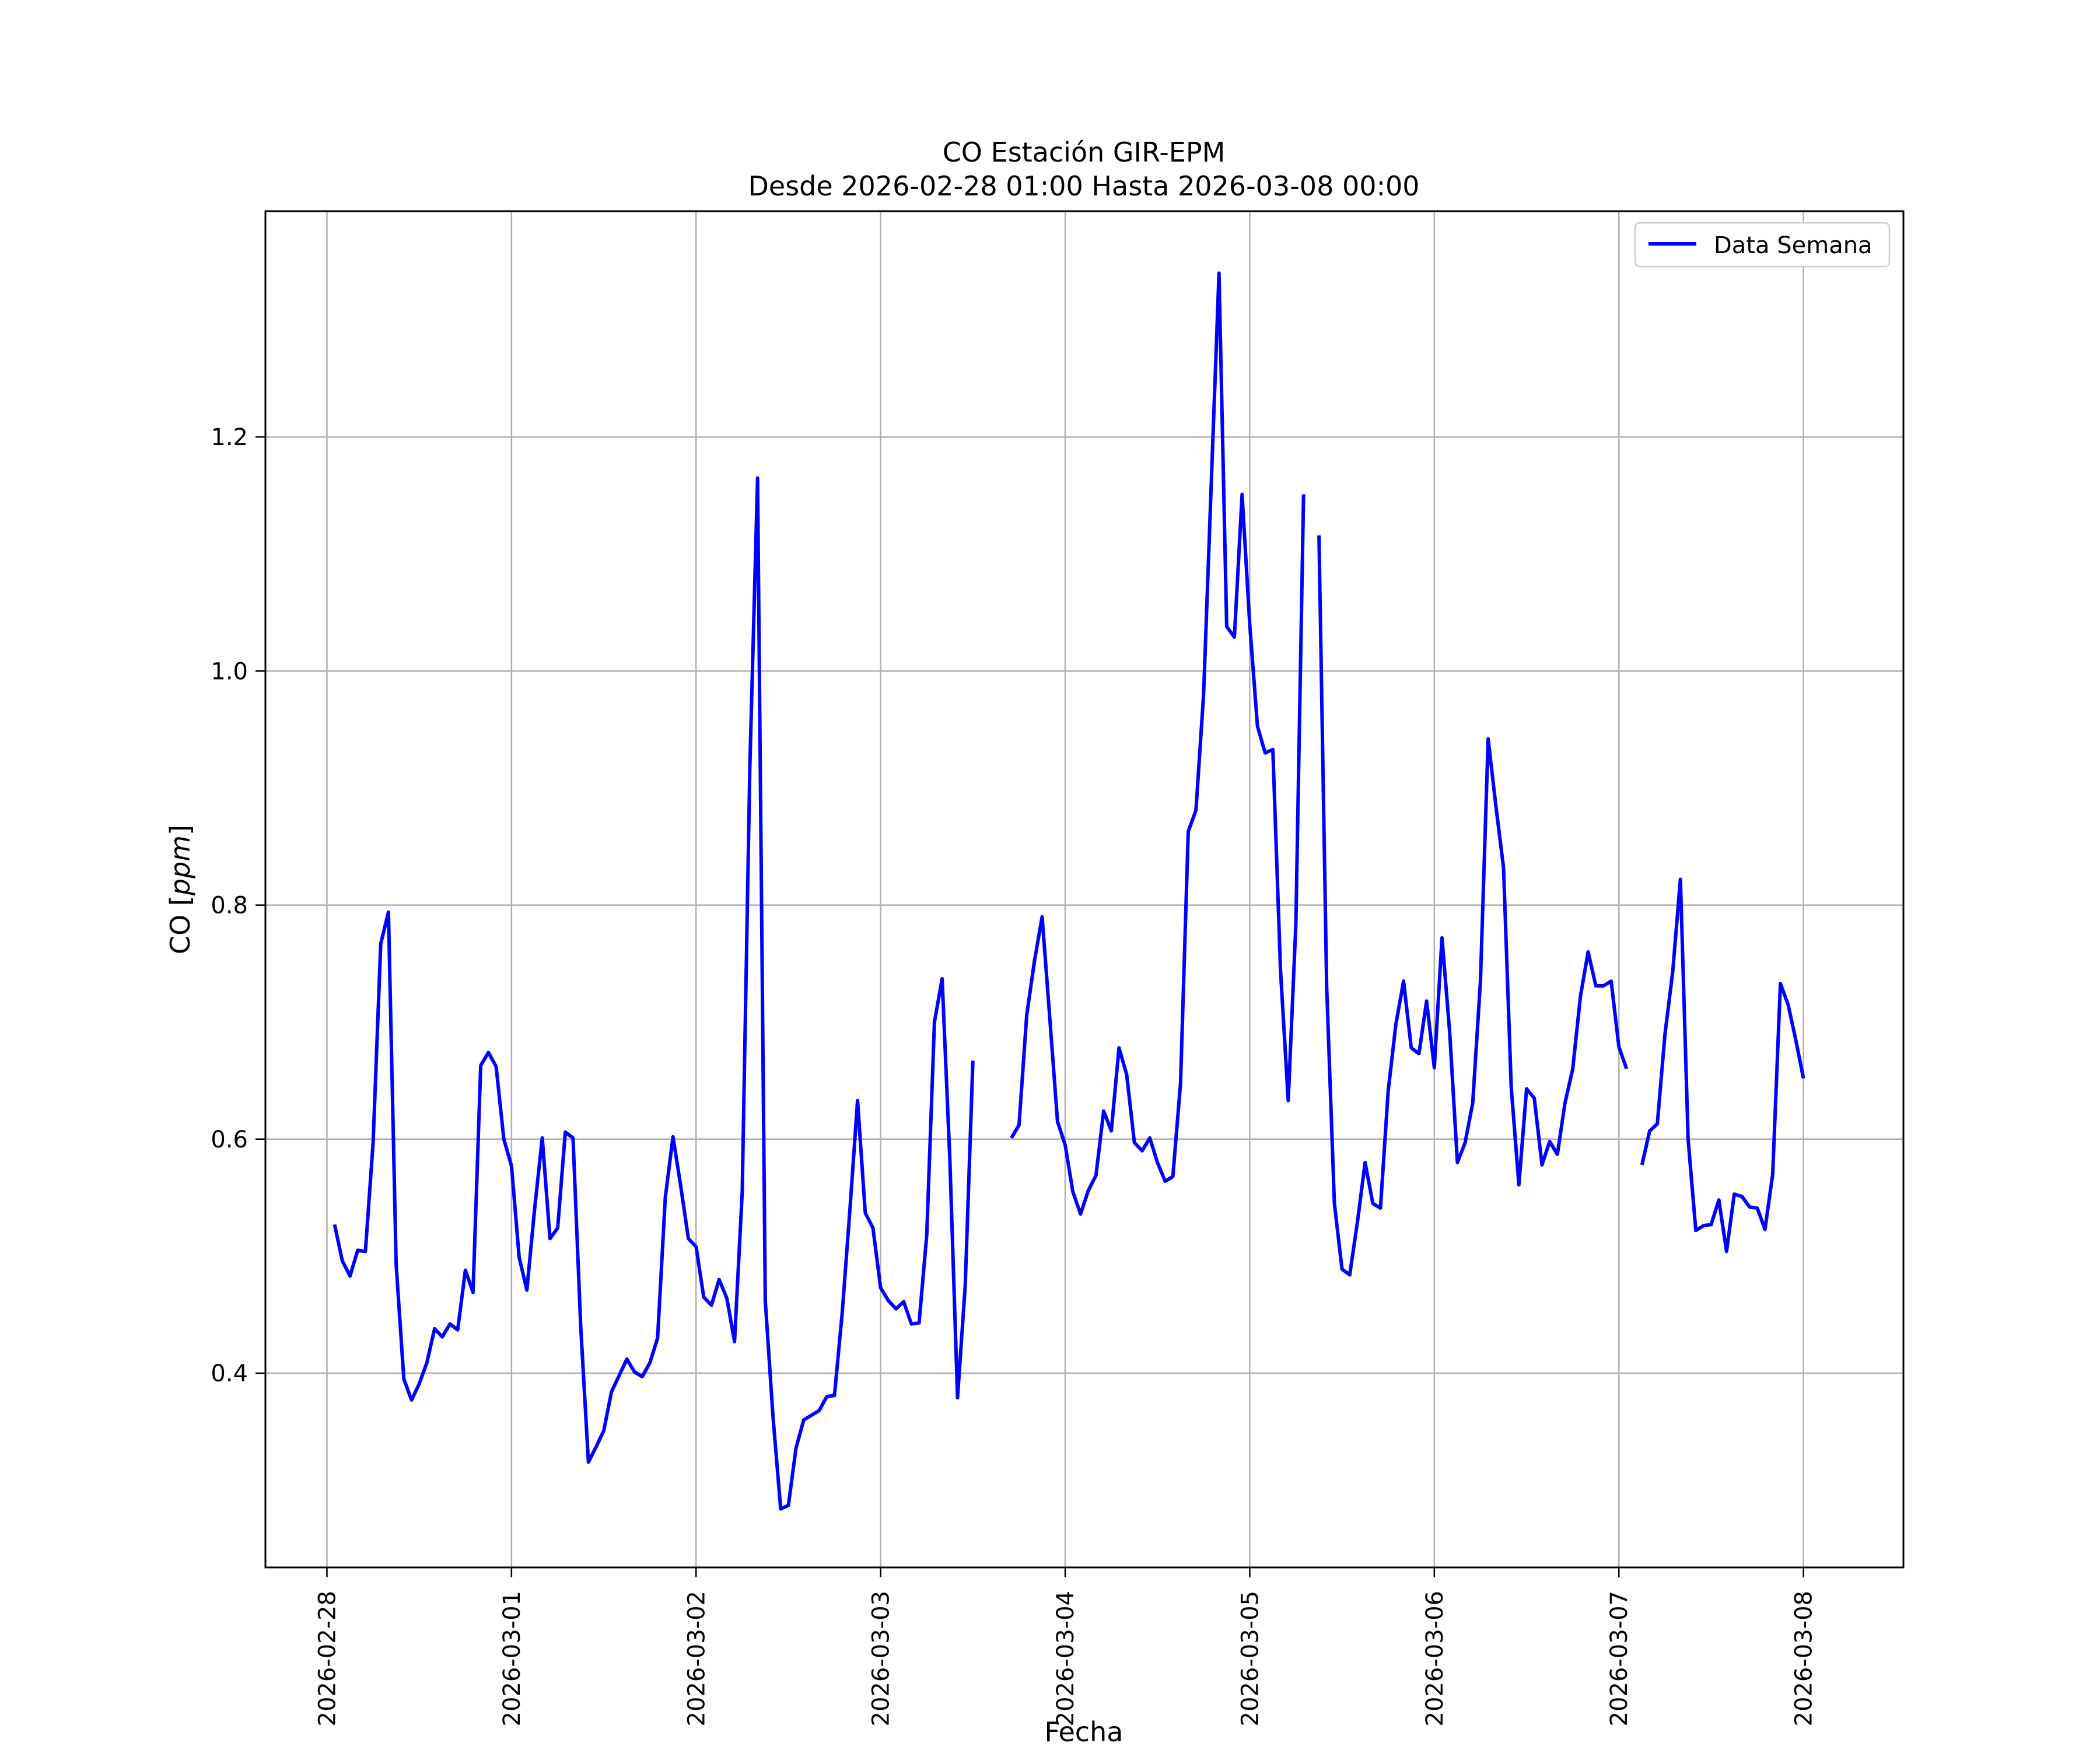 The width and height of the screenshot is (2100, 1750). I want to click on y-tick-label: 0.4, so click(229, 1373).